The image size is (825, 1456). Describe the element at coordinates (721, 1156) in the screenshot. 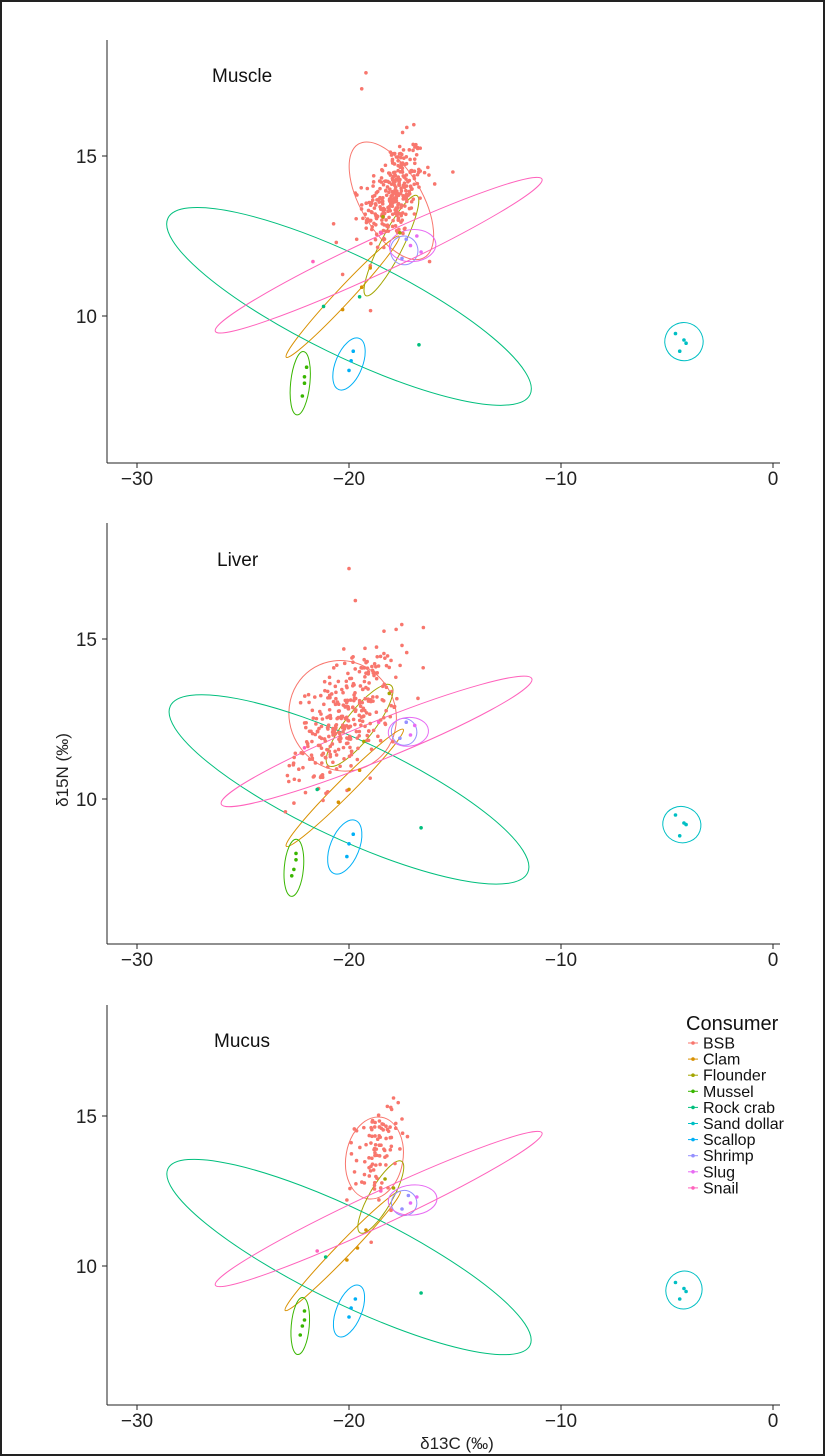

I see `legend-item: Shrimp` at that location.